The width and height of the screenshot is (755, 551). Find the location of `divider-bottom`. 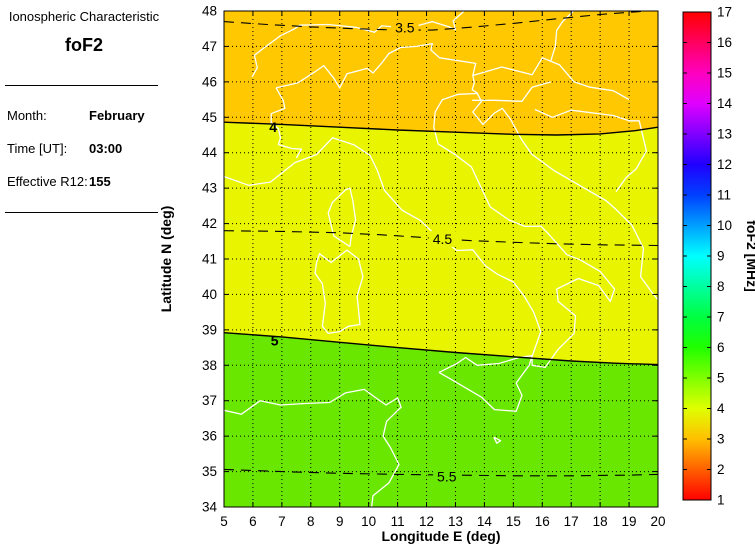

divider-bottom is located at coordinates (81, 212).